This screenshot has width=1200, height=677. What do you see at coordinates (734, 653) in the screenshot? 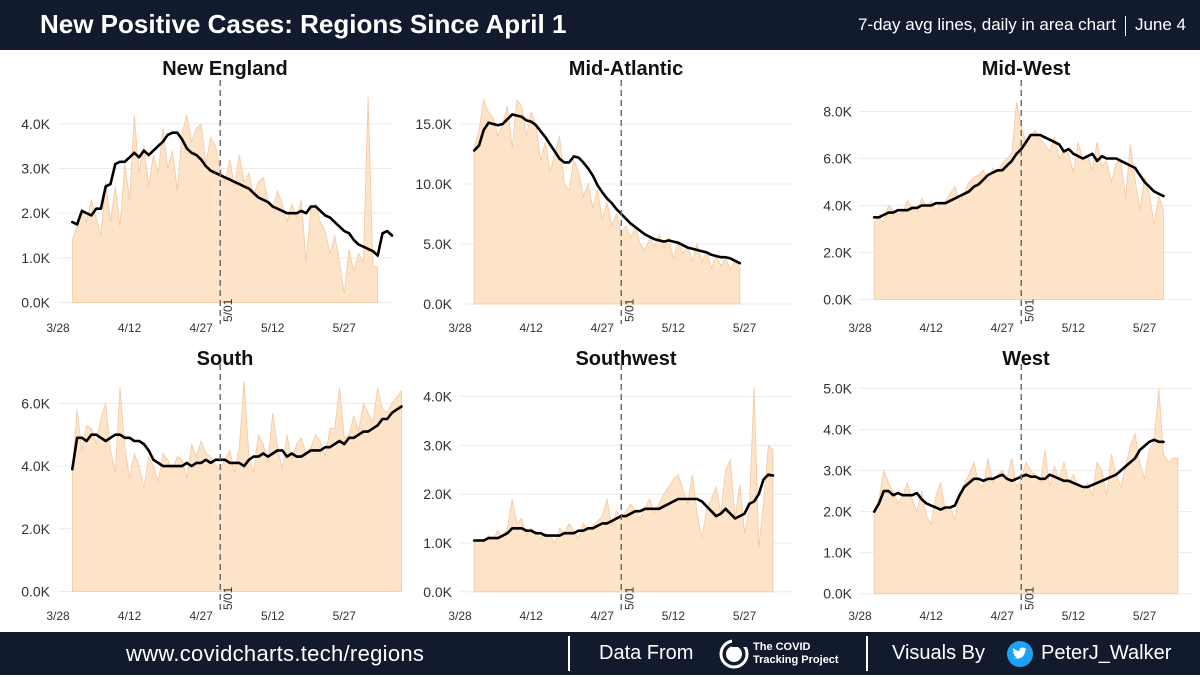
I see `covid-tracking-project-icon` at bounding box center [734, 653].